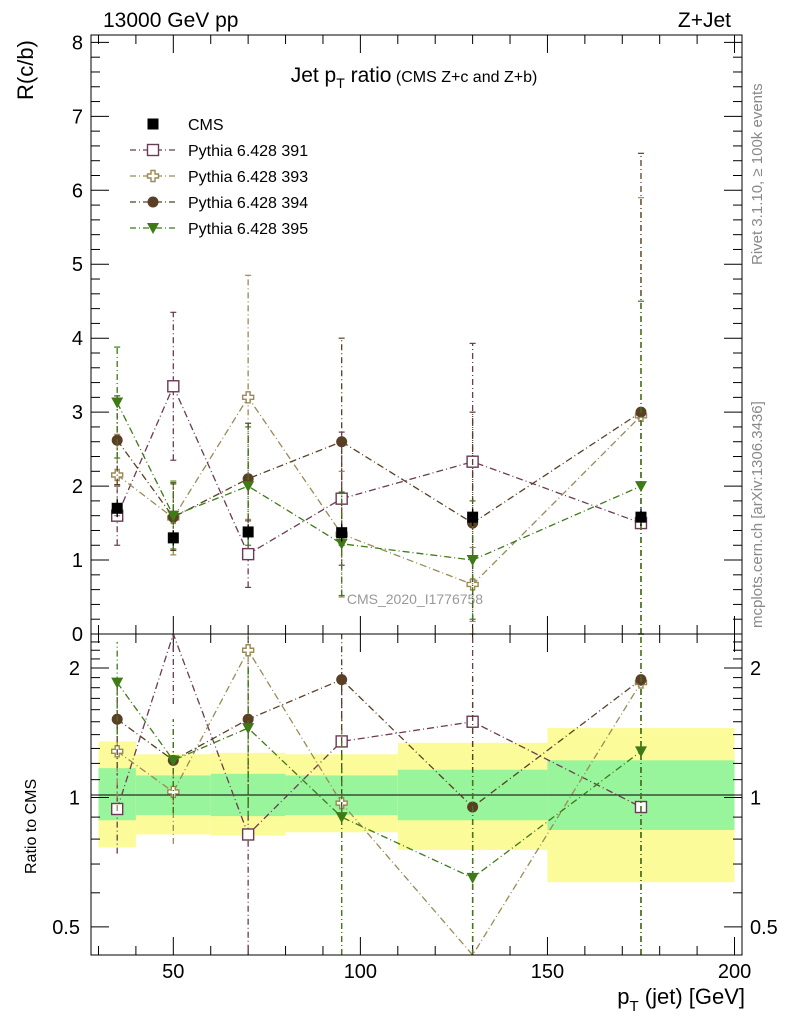 This screenshot has height=1024, width=786. I want to click on legend-item: Pythia 6.428 395, so click(219, 229).